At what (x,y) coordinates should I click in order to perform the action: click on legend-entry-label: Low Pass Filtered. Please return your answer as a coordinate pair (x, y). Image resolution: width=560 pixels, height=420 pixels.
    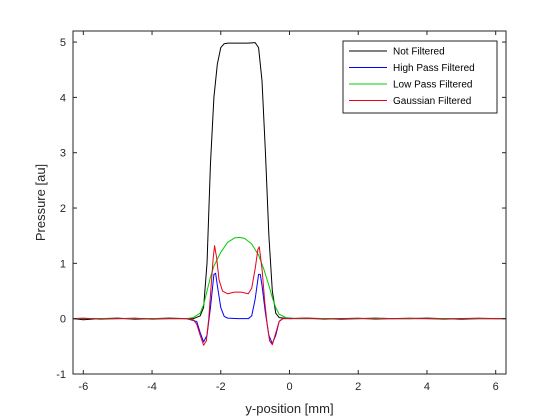
    Looking at the image, I should click on (432, 85).